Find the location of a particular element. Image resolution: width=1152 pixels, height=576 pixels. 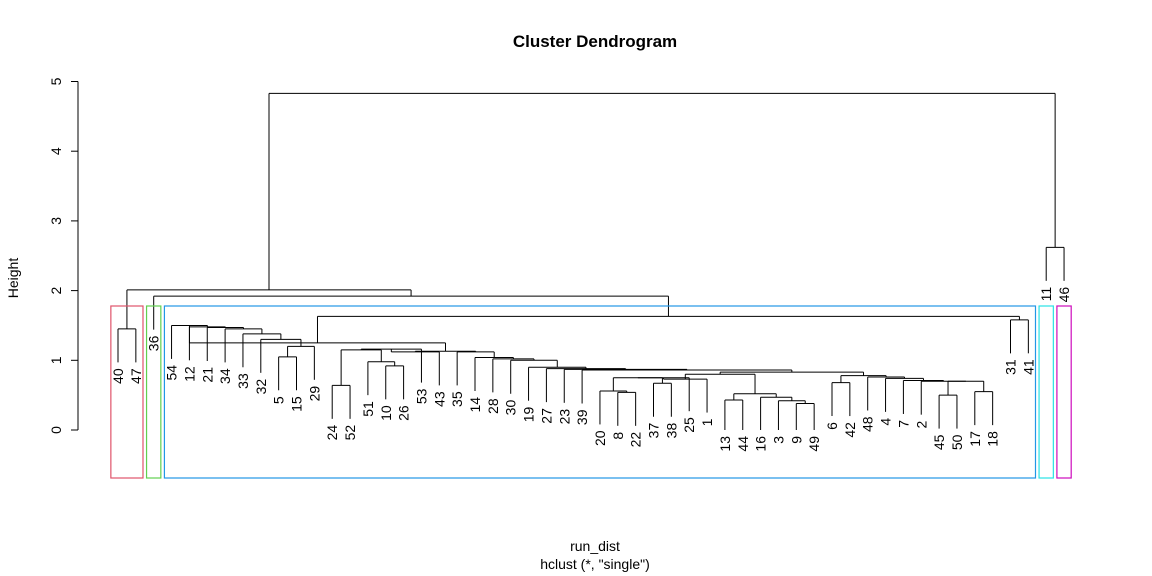

leaf-label: 32 is located at coordinates (261, 387).